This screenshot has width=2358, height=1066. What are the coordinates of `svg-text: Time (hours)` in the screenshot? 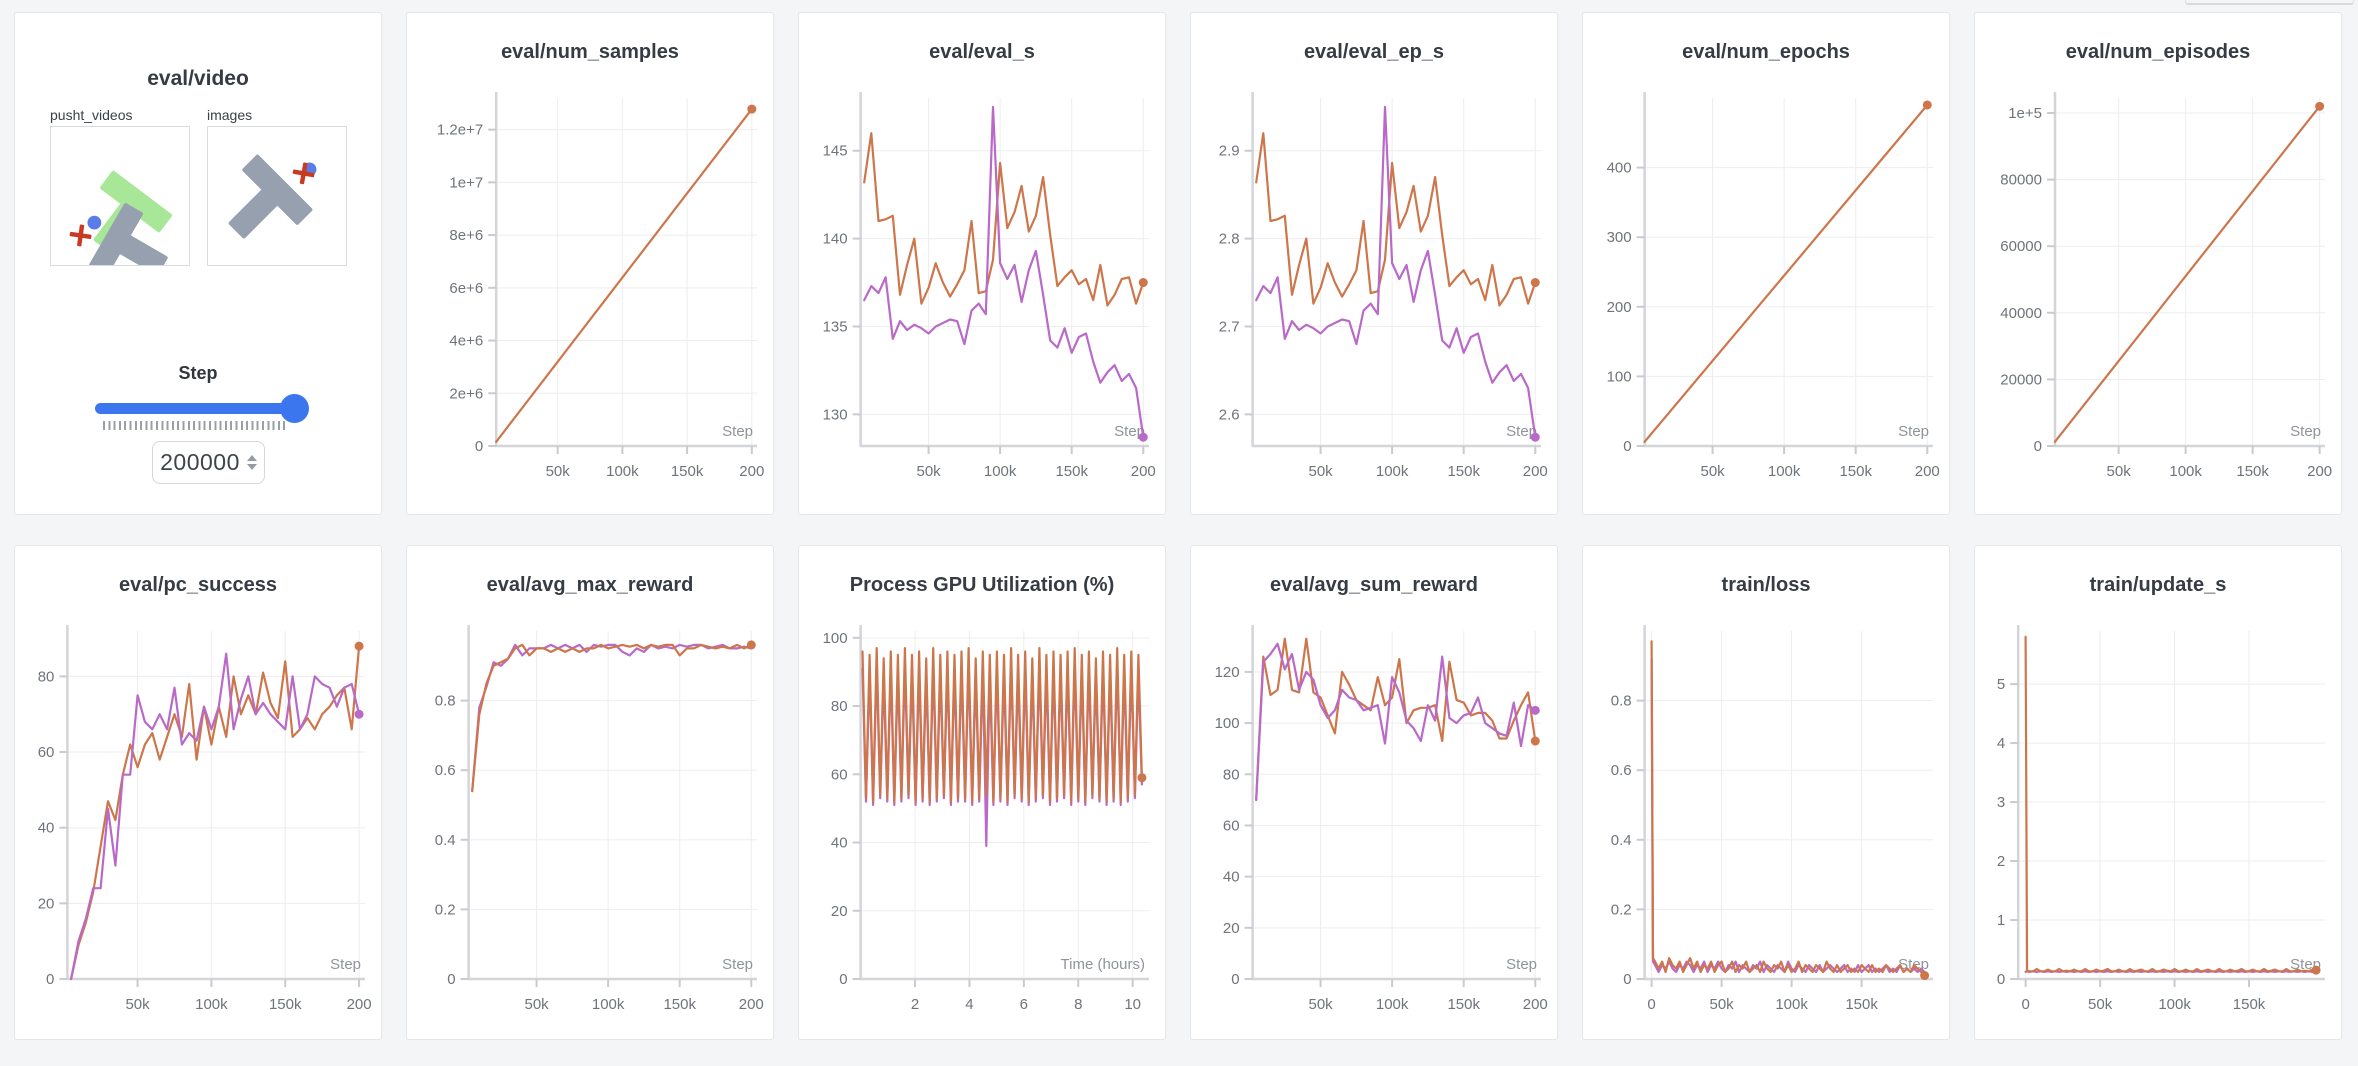 It's located at (1103, 964).